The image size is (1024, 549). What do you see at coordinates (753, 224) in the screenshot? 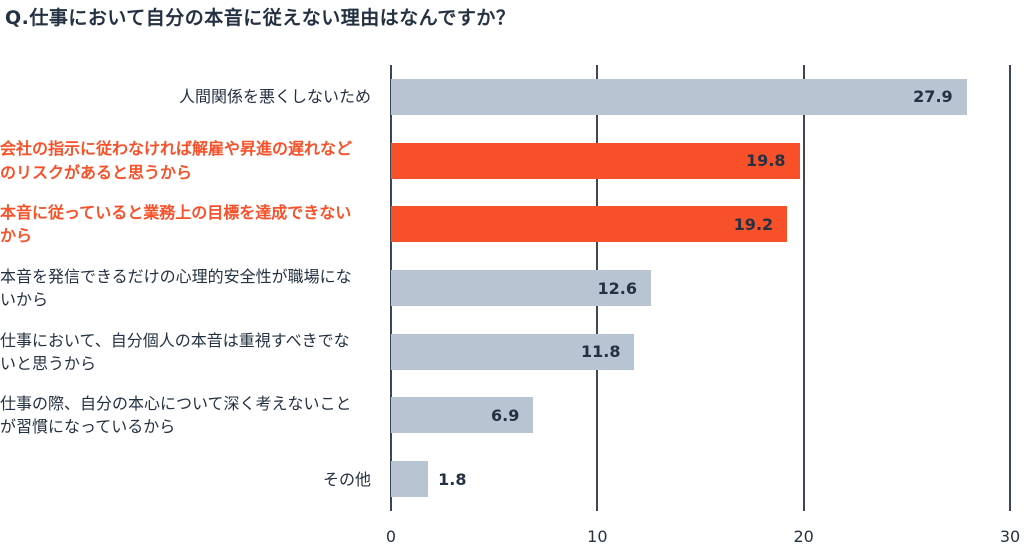
I see `value-label: 19.2` at bounding box center [753, 224].